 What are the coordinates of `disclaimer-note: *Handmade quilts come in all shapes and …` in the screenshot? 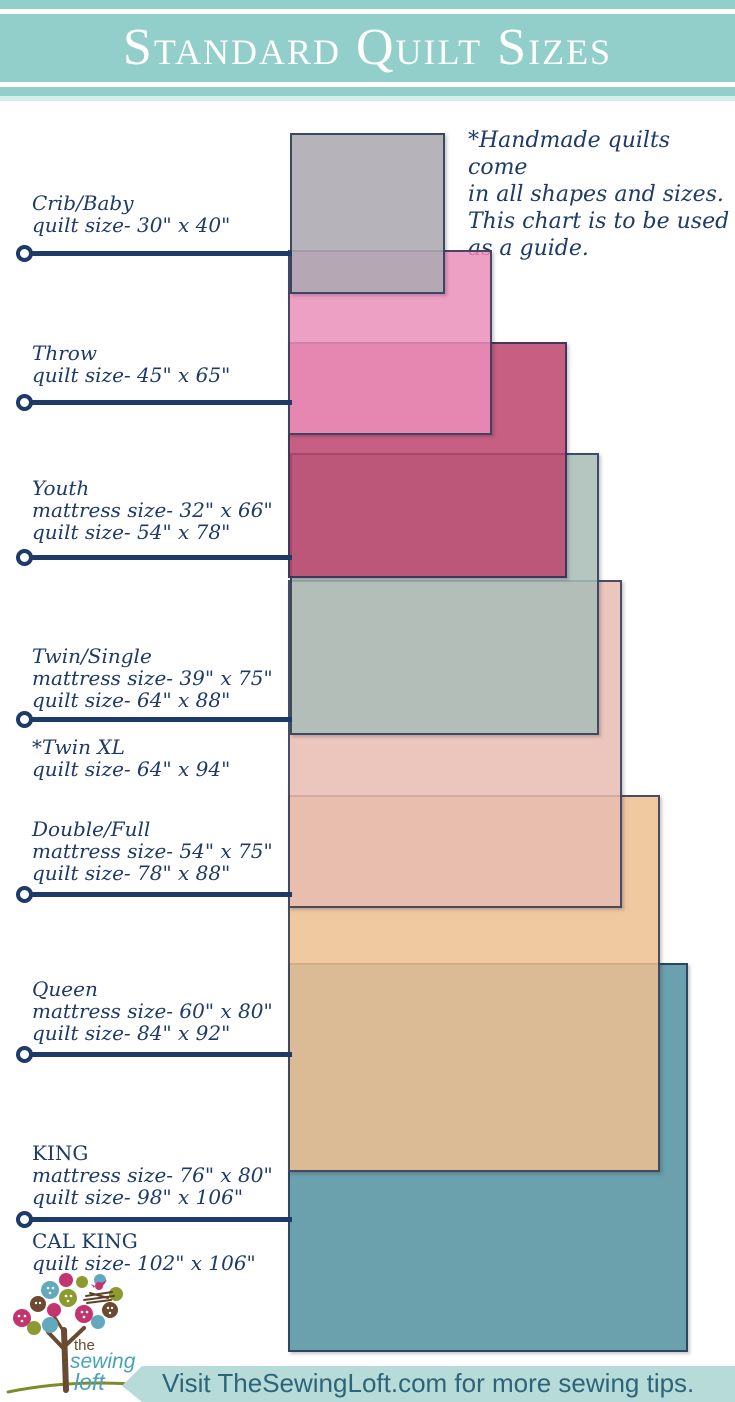 It's located at (600, 194).